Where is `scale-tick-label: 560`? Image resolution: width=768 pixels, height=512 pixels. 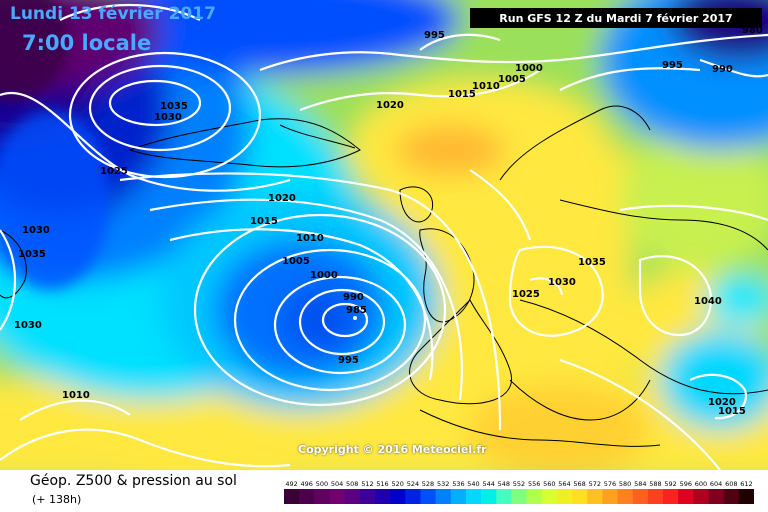
scale-tick-label: 560 is located at coordinates (549, 484).